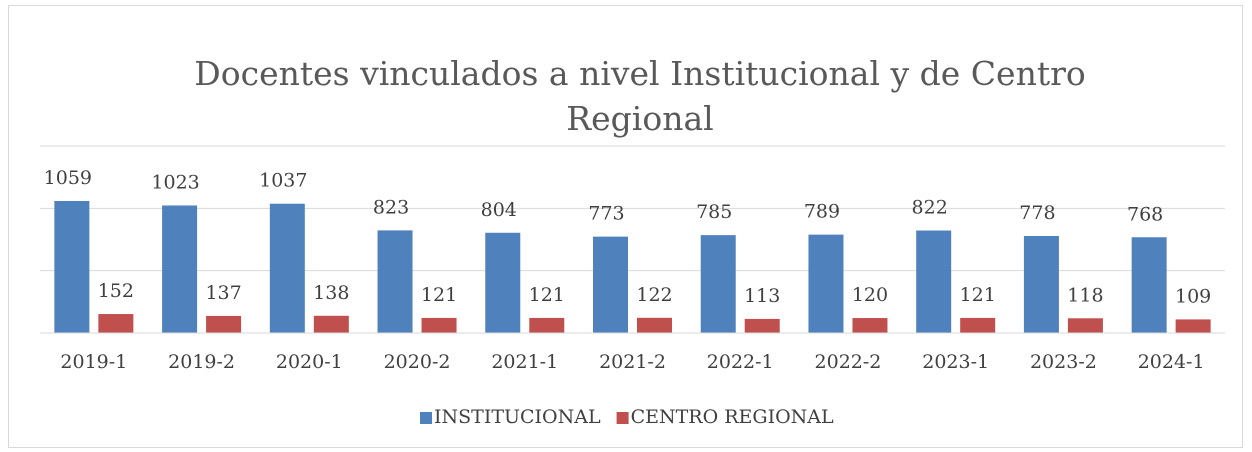  What do you see at coordinates (870, 295) in the screenshot?
I see `data-label: 120` at bounding box center [870, 295].